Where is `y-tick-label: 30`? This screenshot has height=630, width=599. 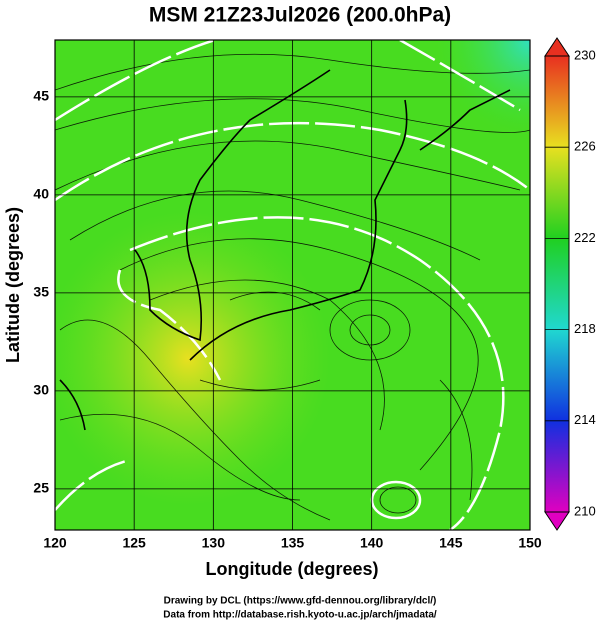
y-tick-label: 30 is located at coordinates (41, 390).